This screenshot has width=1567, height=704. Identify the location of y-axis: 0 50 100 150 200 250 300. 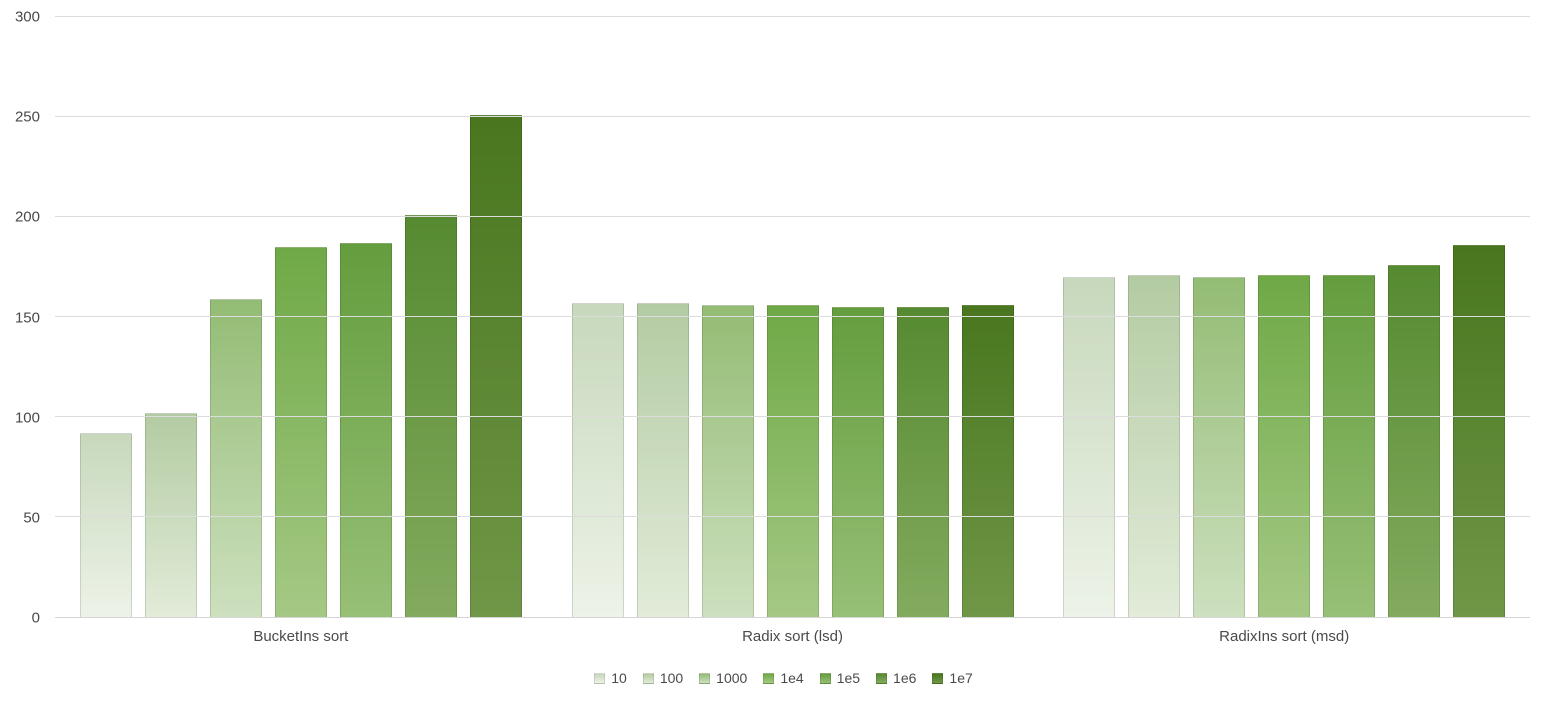
(23, 318).